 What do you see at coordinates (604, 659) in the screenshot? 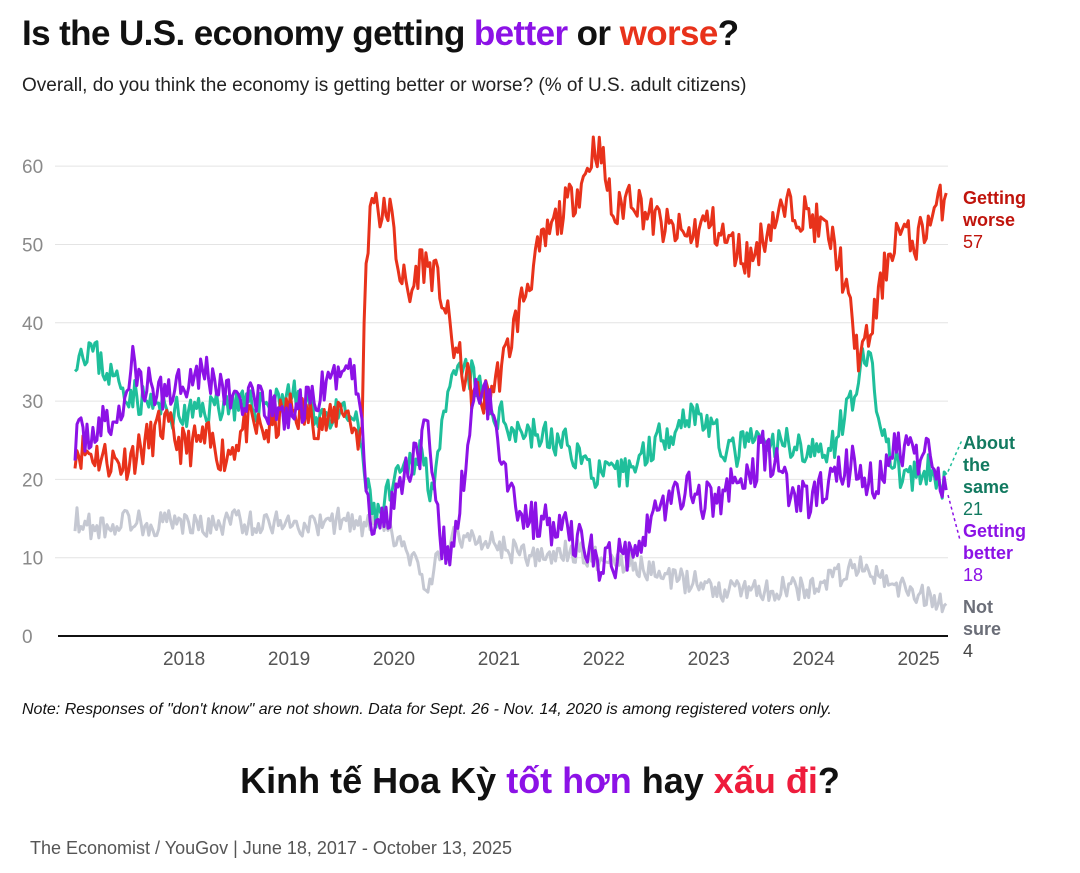
I see `x-tick-label: 2022` at bounding box center [604, 659].